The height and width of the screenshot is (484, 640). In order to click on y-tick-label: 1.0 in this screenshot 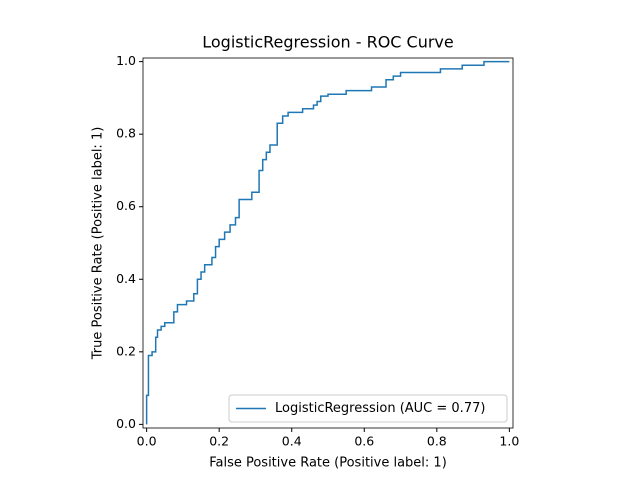, I will do `click(126, 60)`.